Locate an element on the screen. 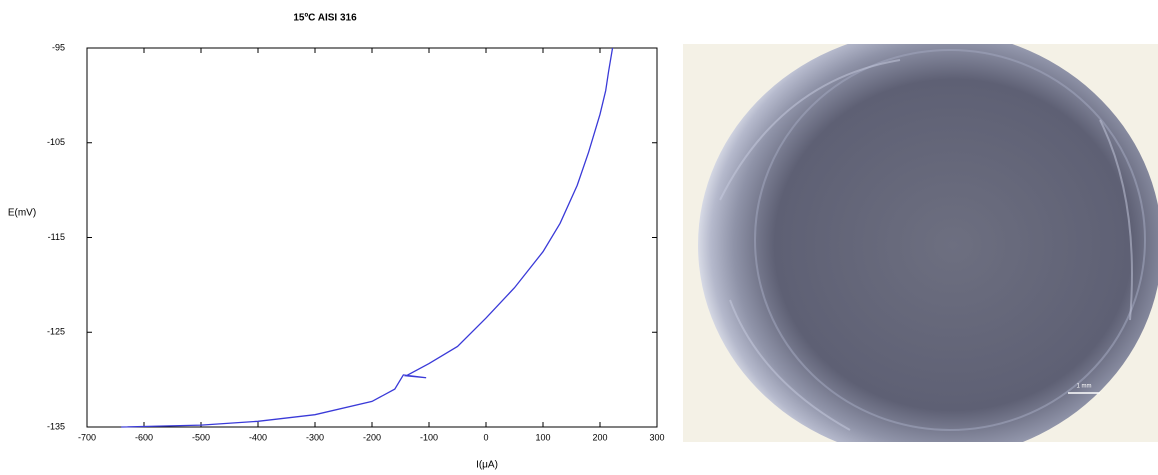  chart-title: 15ºC AISI 316 is located at coordinates (325, 18).